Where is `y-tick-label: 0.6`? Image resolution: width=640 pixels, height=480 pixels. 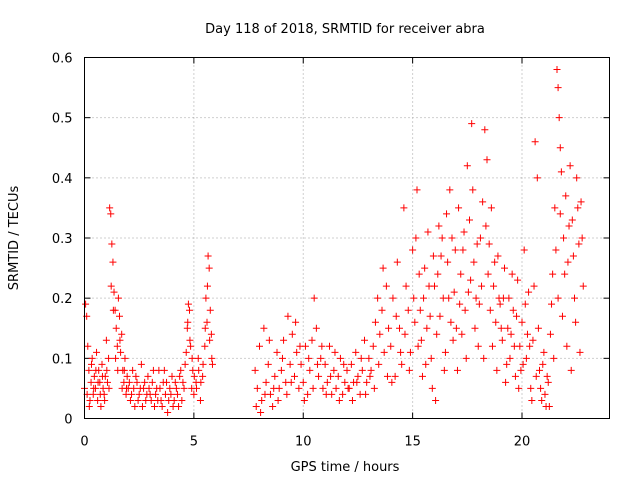
y-tick-label: 0.6 is located at coordinates (62, 59).